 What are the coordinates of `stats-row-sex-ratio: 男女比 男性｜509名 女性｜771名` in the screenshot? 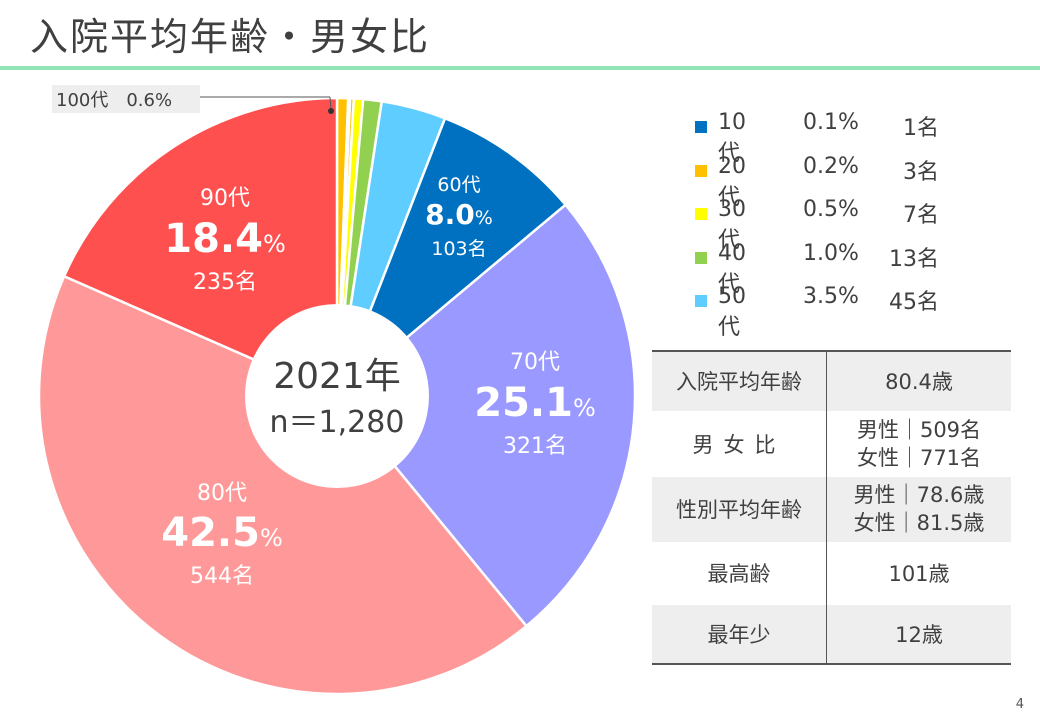 It's located at (831, 443).